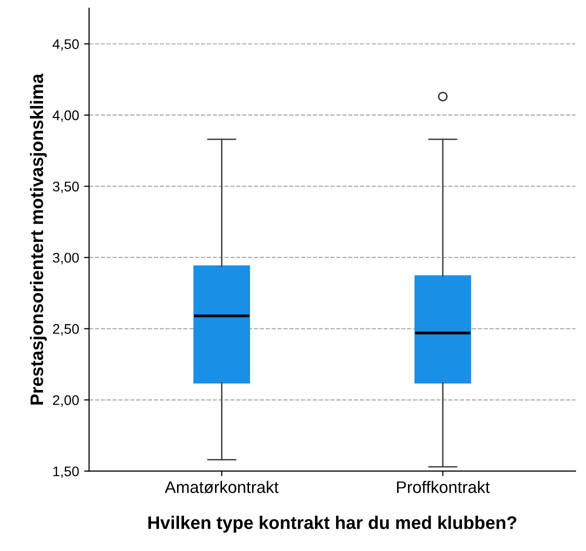  Describe the element at coordinates (443, 487) in the screenshot. I see `x-tick-label: Proffkontrakt` at that location.